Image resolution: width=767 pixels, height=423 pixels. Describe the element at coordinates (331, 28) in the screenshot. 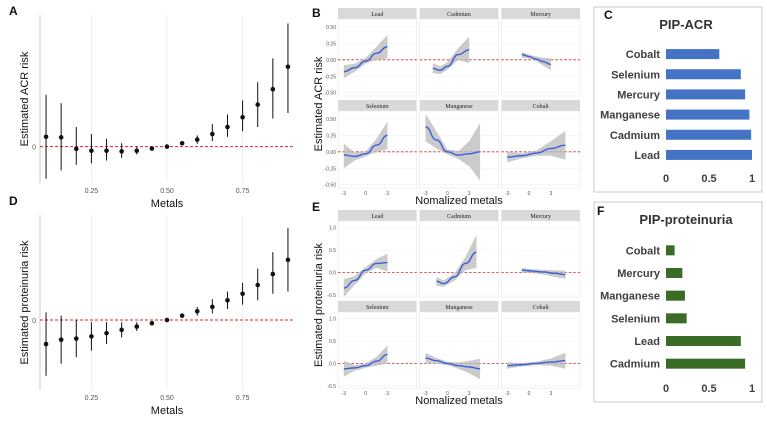

I see `B-y-tick-label: 0.50` at that location.